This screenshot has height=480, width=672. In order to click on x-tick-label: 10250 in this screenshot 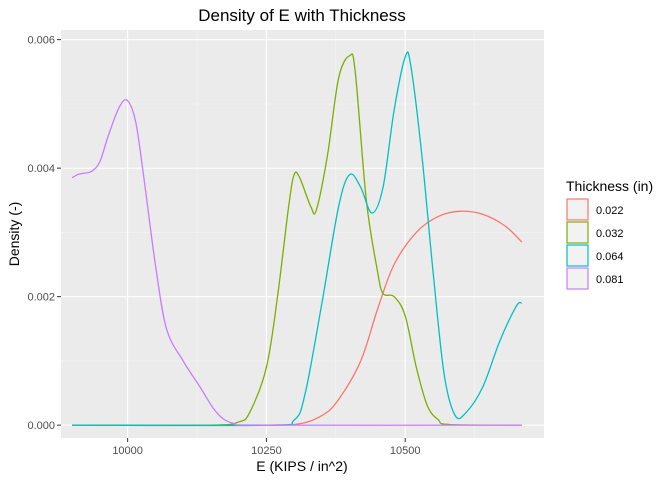, I will do `click(266, 451)`.